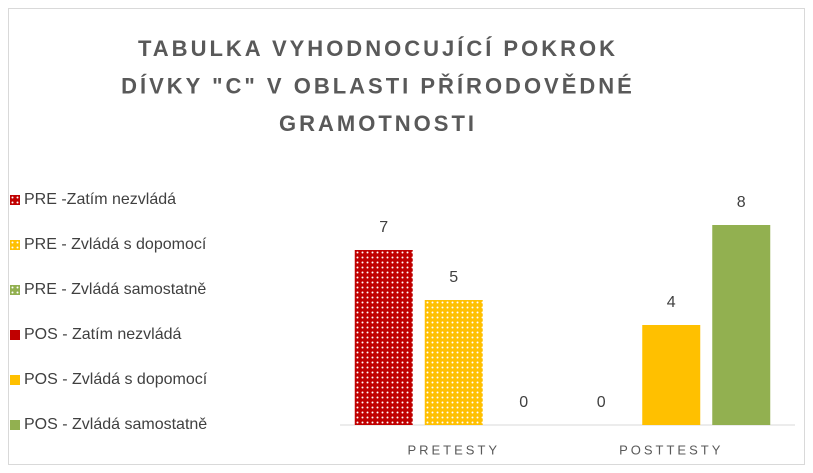  Describe the element at coordinates (115, 244) in the screenshot. I see `legend-label: PRE - Zvládá s dopomocí` at that location.